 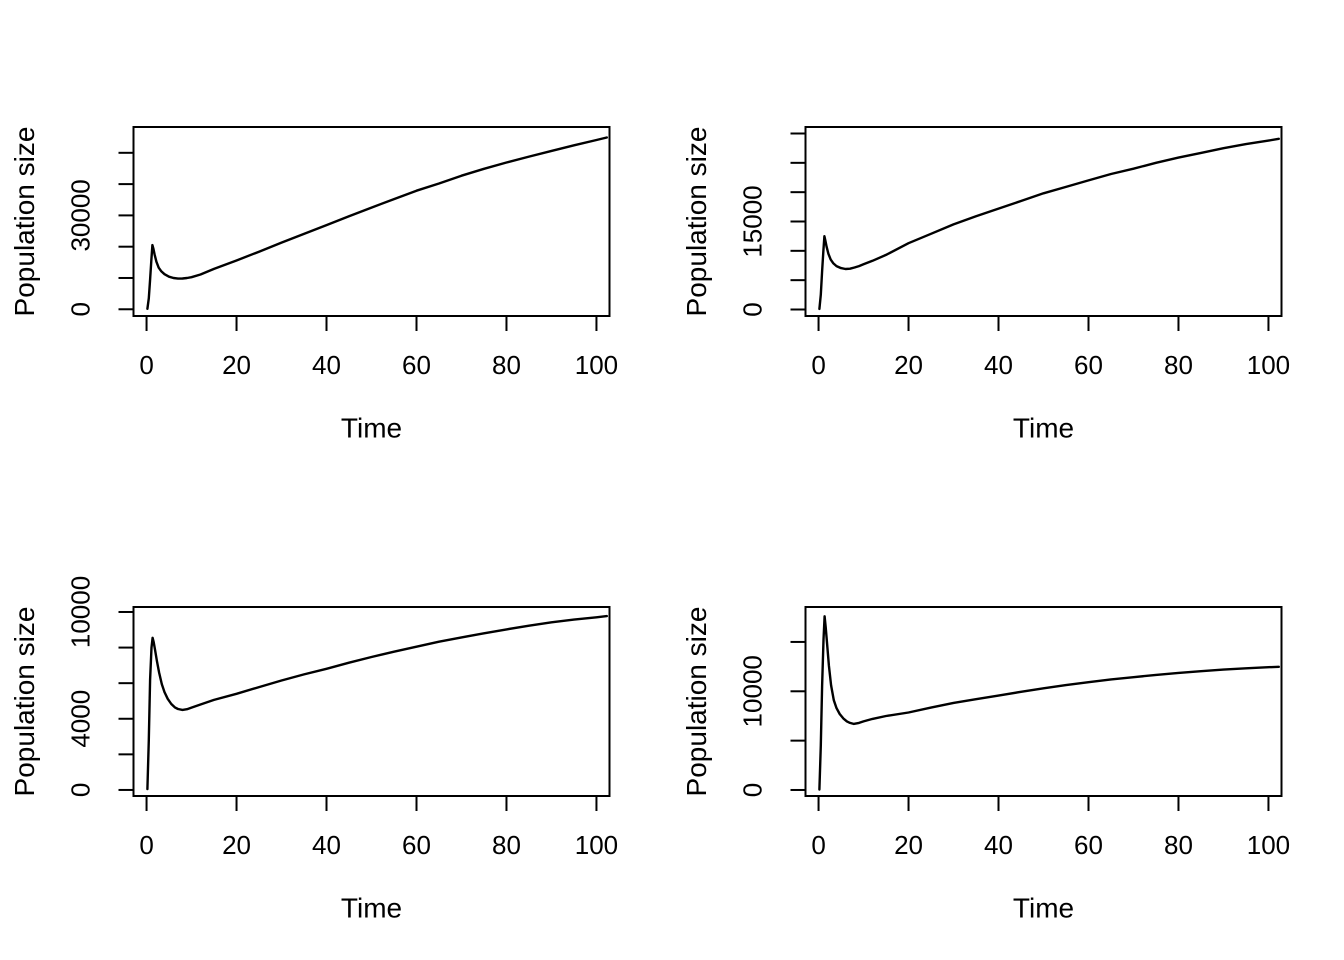 What do you see at coordinates (81, 215) in the screenshot?
I see `y-tick-label: 30000` at bounding box center [81, 215].